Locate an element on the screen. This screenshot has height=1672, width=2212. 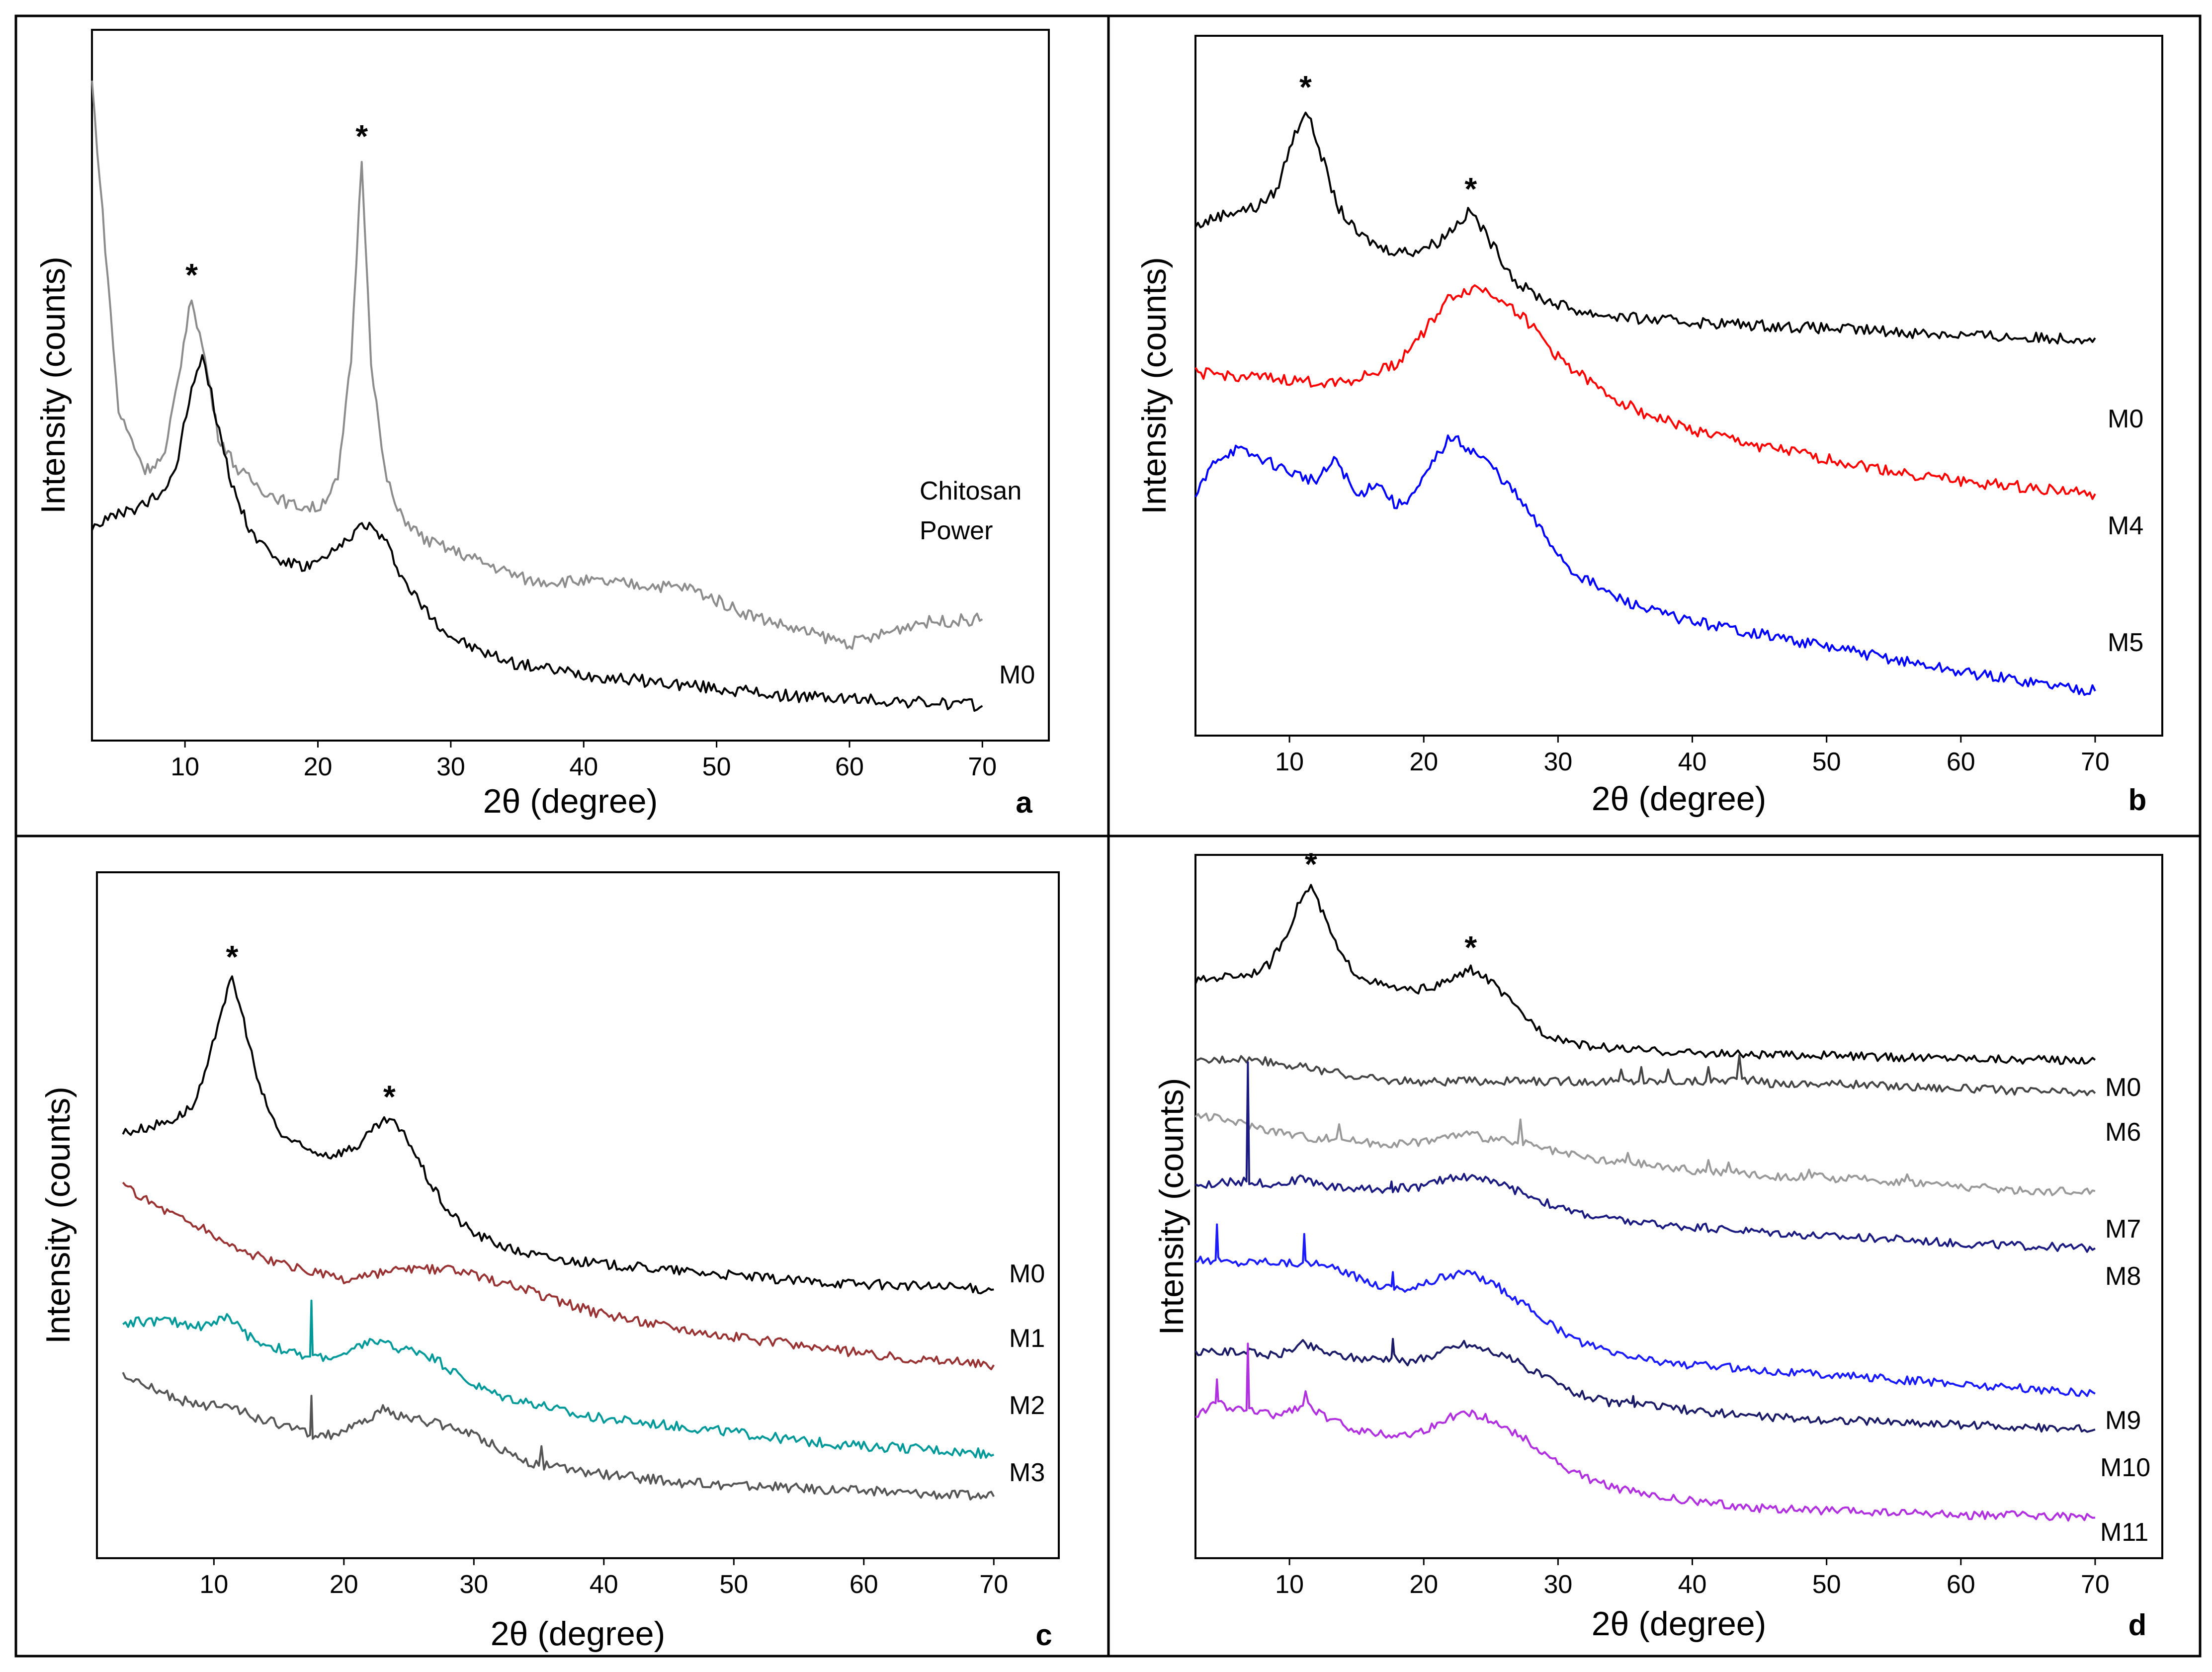
series-line-chitosan-power is located at coordinates (537, 365).